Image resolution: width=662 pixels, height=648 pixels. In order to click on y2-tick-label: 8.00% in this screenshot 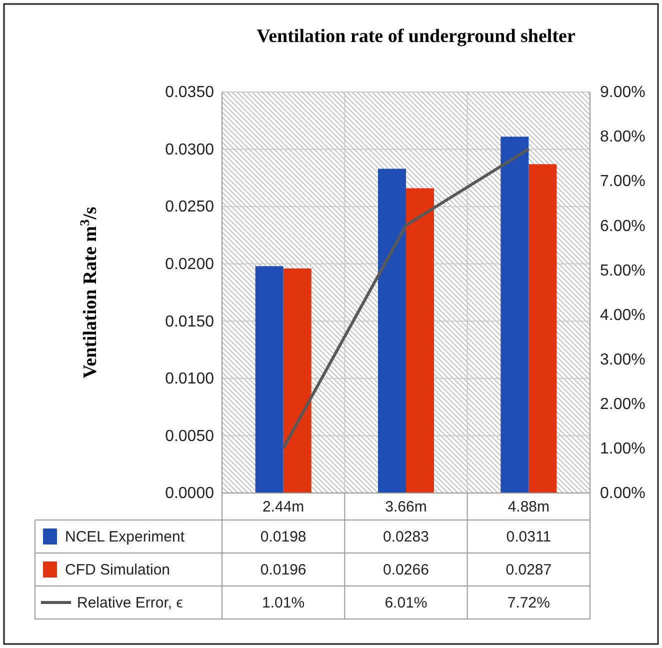, I will do `click(623, 137)`.